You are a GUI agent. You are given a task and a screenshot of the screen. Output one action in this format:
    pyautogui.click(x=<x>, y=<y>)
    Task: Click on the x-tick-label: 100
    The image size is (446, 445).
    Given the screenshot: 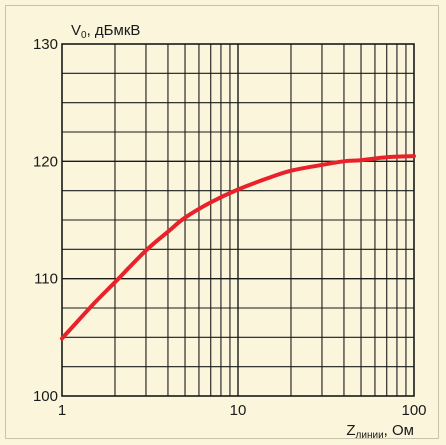 What is the action you would take?
    pyautogui.click(x=413, y=410)
    